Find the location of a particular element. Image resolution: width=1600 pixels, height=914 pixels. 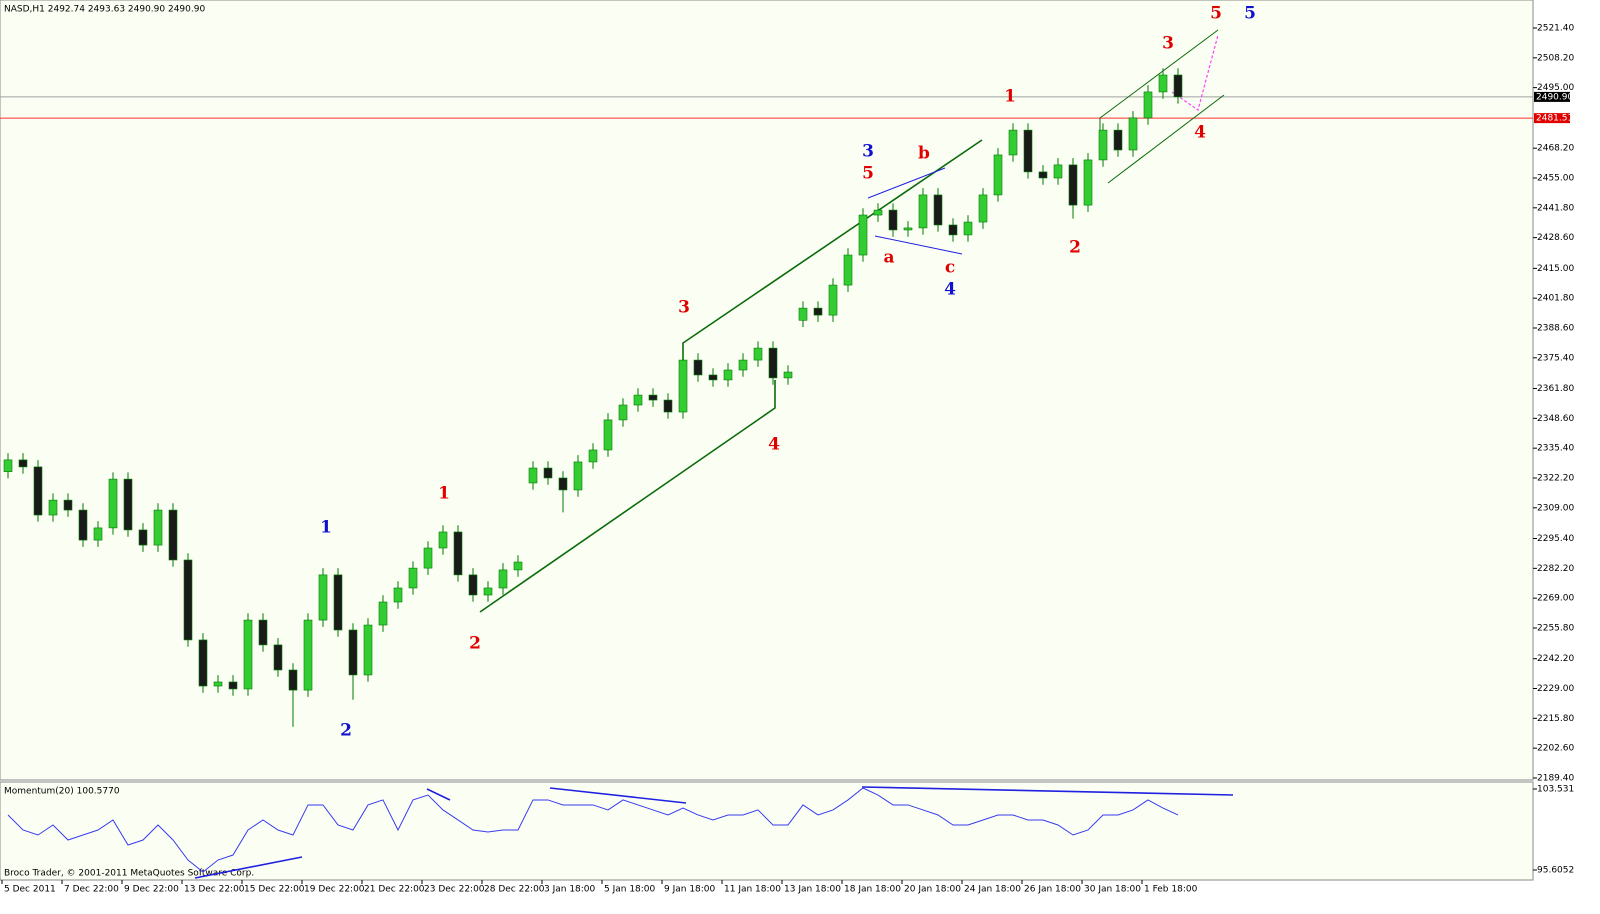

x-tick-label: 11 Jan 18:00 is located at coordinates (752, 890).